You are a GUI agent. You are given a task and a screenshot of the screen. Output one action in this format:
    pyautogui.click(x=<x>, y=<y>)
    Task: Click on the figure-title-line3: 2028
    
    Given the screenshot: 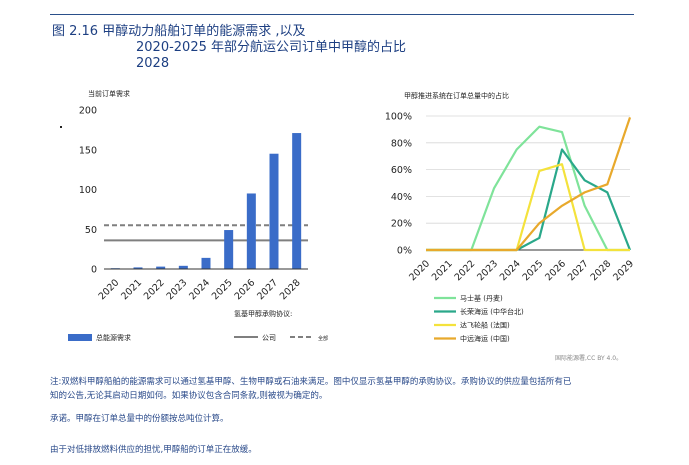 What is the action you would take?
    pyautogui.click(x=153, y=63)
    